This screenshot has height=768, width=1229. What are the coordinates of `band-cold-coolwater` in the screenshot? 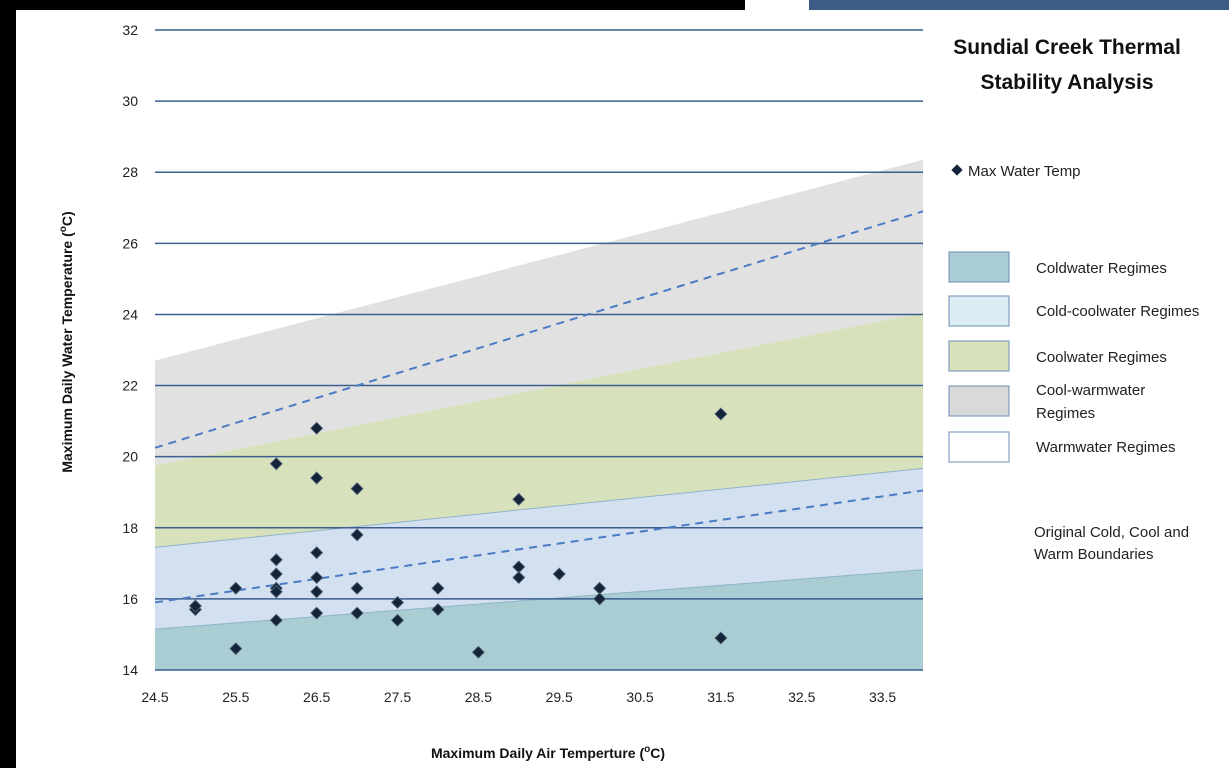 It's located at (539, 549).